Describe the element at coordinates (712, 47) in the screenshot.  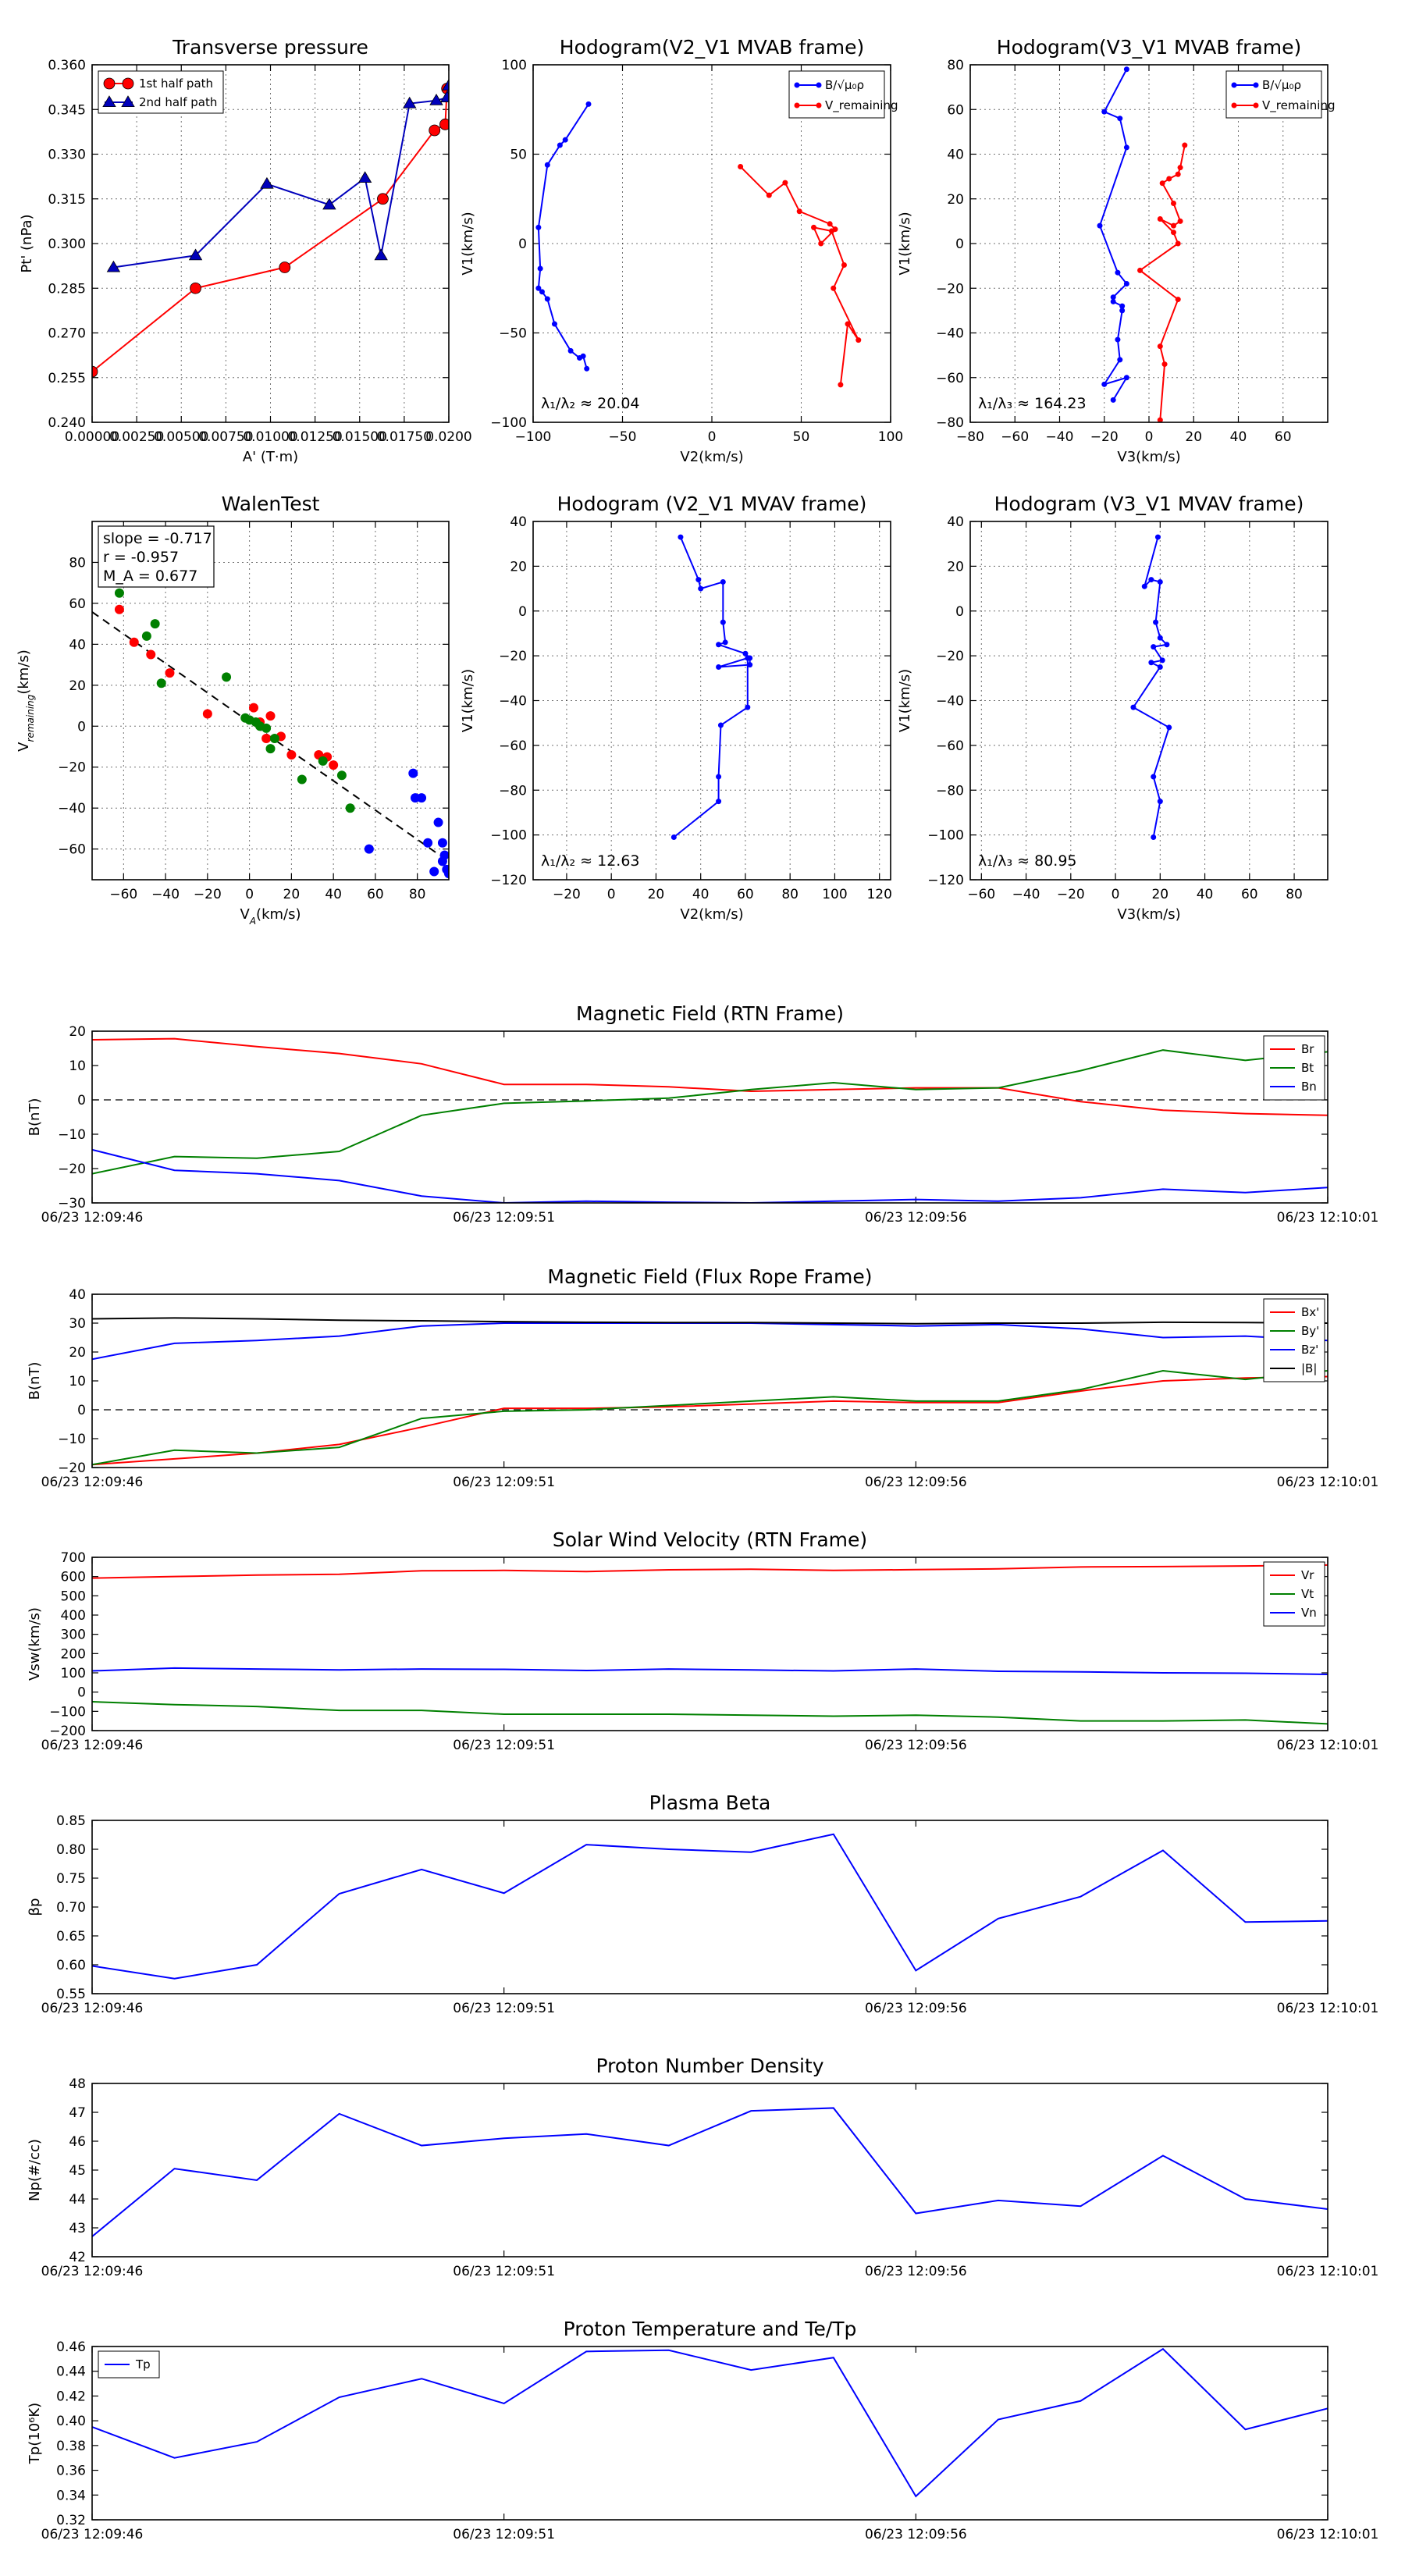
I see `chart-title: Hodogram(V2_V1 MVAB frame)` at that location.